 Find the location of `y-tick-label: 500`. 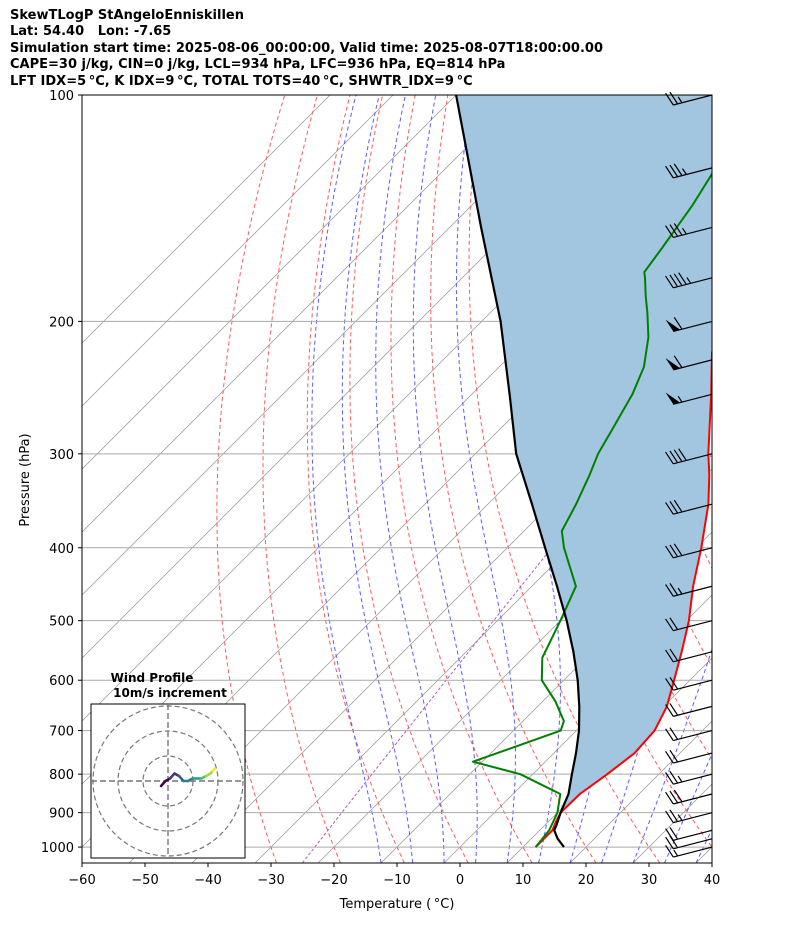

y-tick-label: 500 is located at coordinates (61, 622).